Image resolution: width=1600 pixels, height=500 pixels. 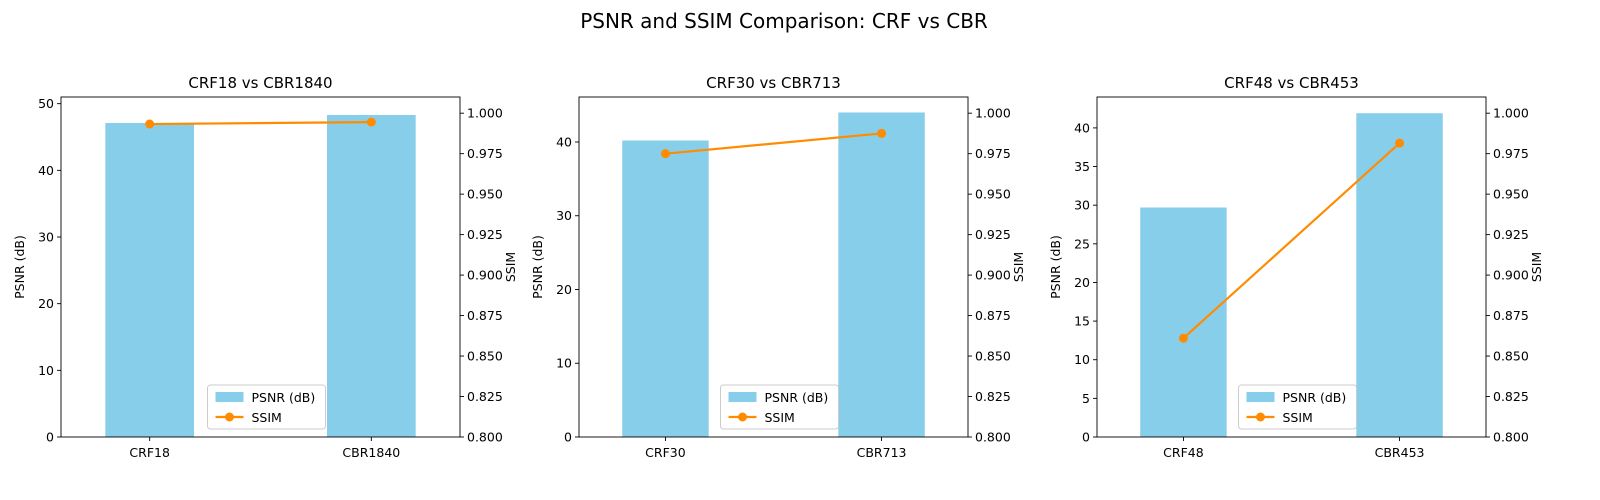 What do you see at coordinates (773, 83) in the screenshot?
I see `subplot-title: CRF30 vs CBR713` at bounding box center [773, 83].